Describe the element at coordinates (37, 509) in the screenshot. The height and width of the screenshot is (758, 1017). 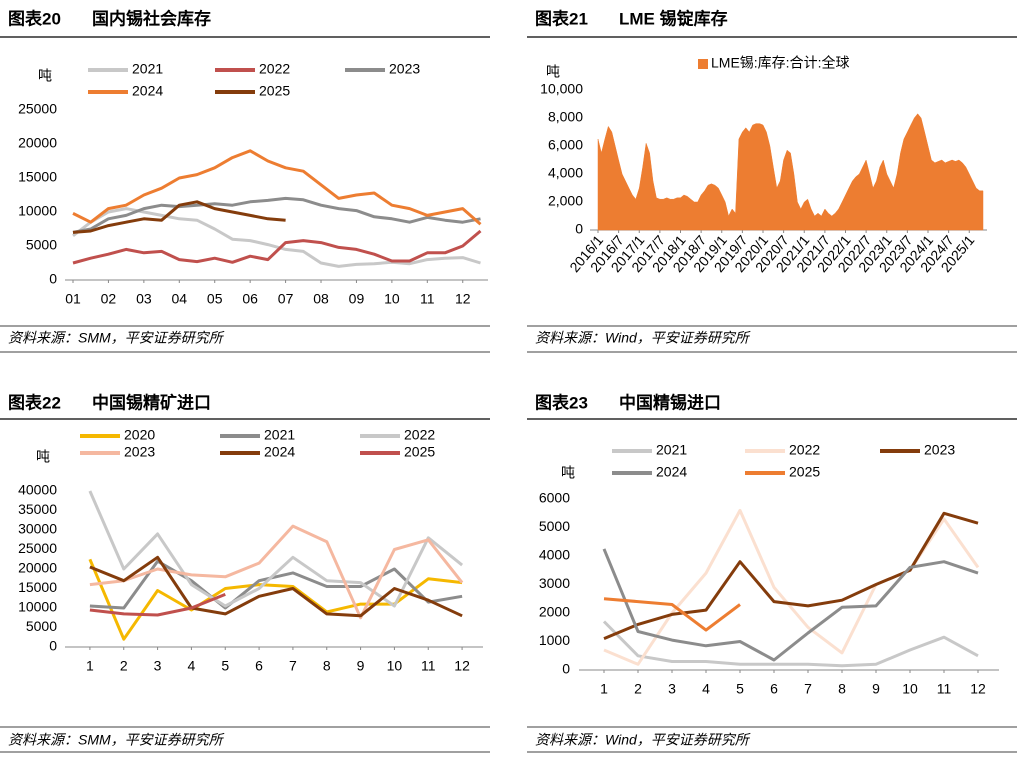
I see `y-tick-label: 35000` at that location.